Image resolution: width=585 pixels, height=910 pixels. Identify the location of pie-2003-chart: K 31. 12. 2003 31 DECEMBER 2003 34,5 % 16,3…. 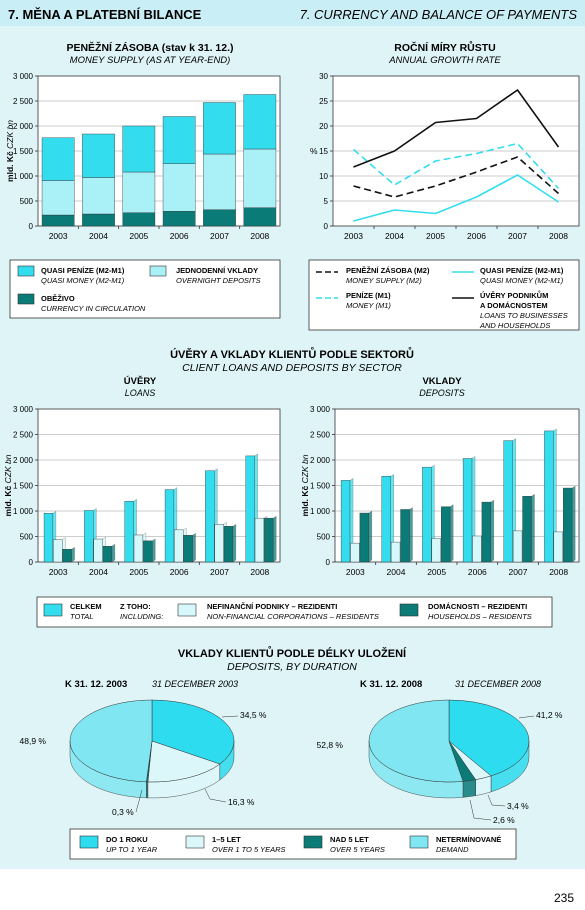
(143, 748).